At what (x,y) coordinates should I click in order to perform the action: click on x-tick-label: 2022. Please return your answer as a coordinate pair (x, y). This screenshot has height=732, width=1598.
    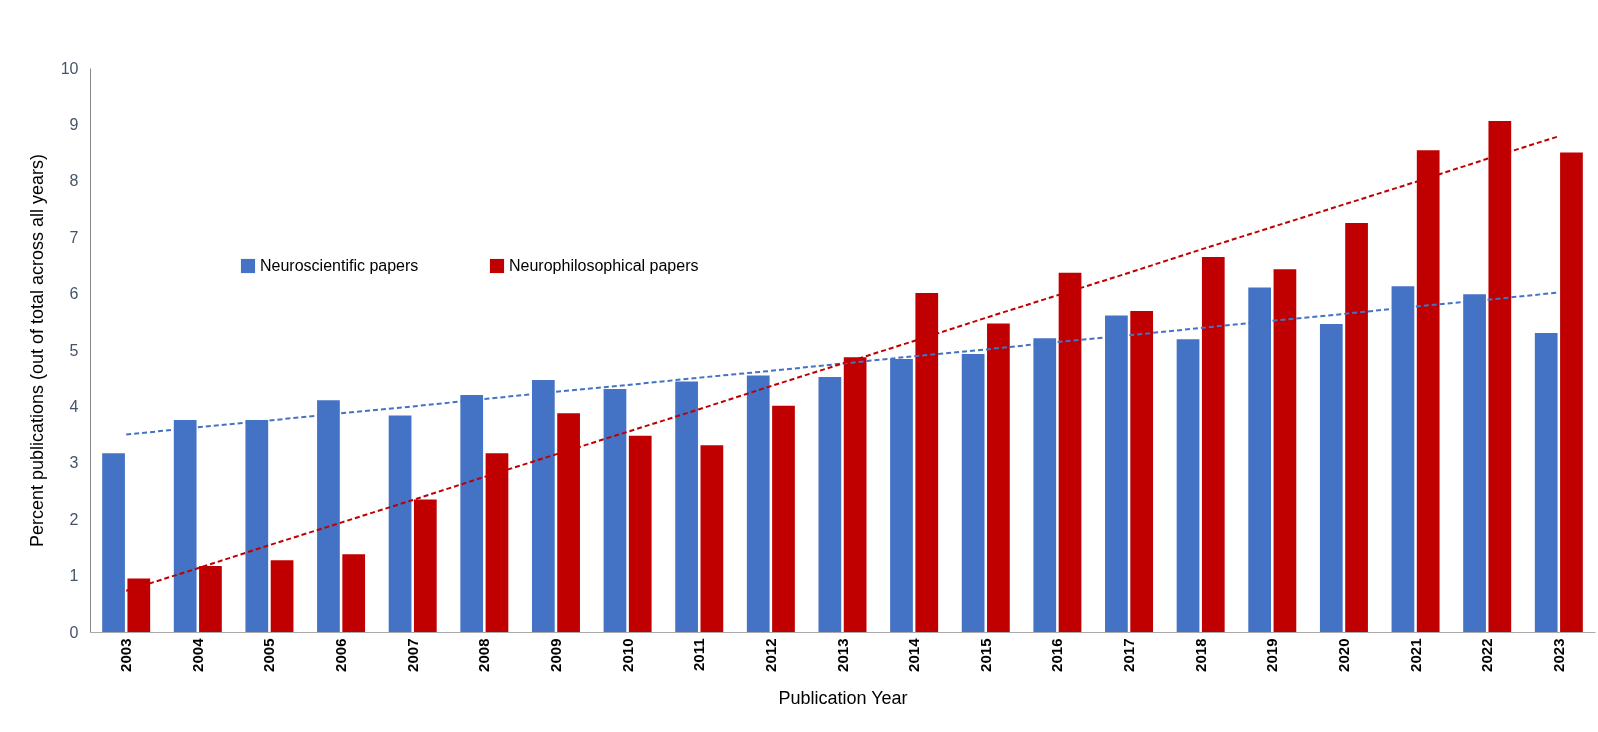
    Looking at the image, I should click on (1487, 655).